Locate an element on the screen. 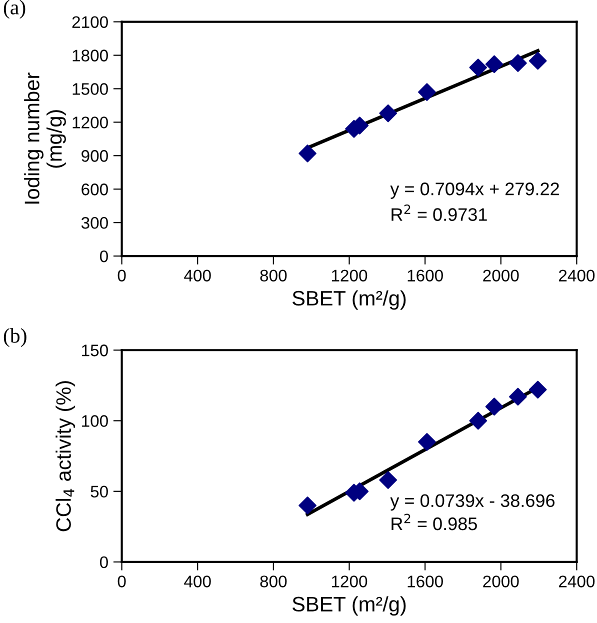 The width and height of the screenshot is (597, 623). annotation: R$^{2}$ = 0.985 is located at coordinates (434, 522).